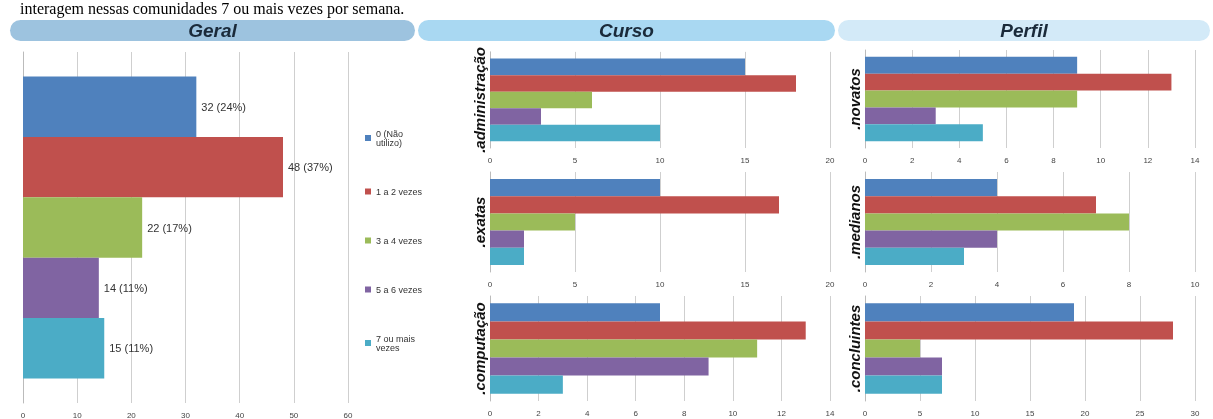 The width and height of the screenshot is (1213, 419). What do you see at coordinates (854, 99) in the screenshot?
I see `y-tick-label: .novatos` at bounding box center [854, 99].